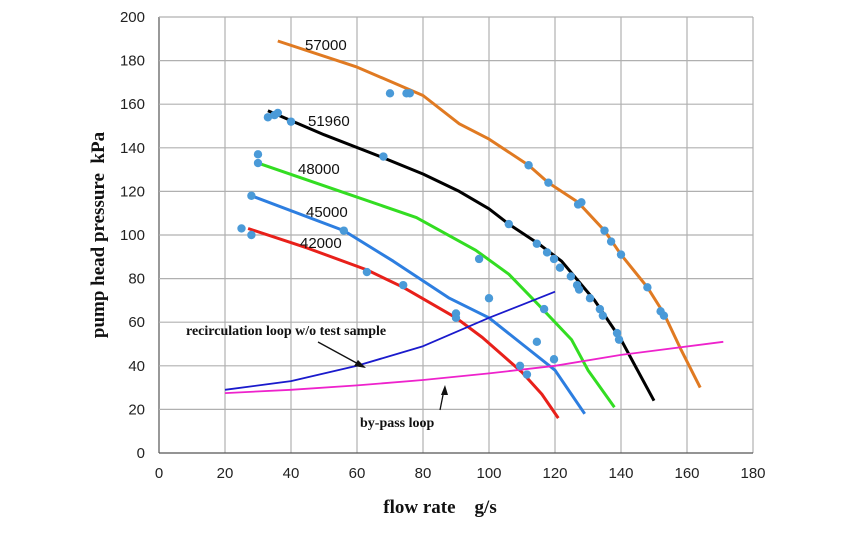 This screenshot has height=533, width=850. I want to click on y-tick-label: 180, so click(132, 61).